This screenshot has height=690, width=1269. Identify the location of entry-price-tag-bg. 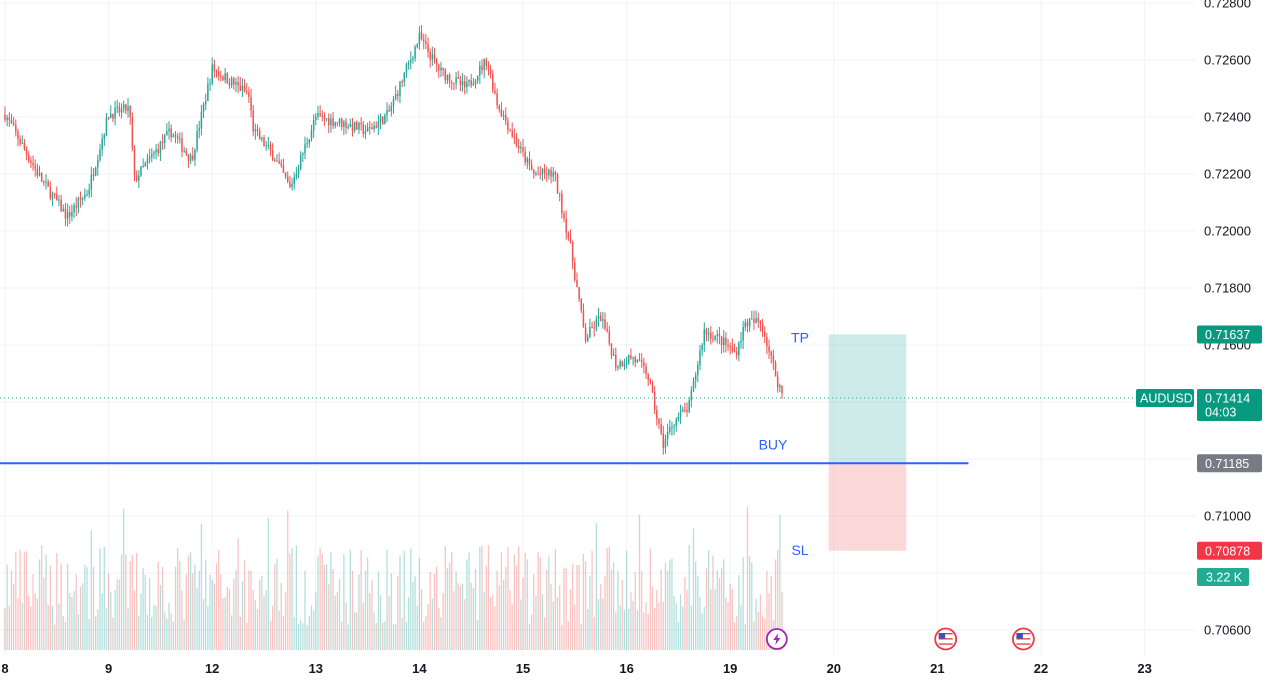
(1229, 463).